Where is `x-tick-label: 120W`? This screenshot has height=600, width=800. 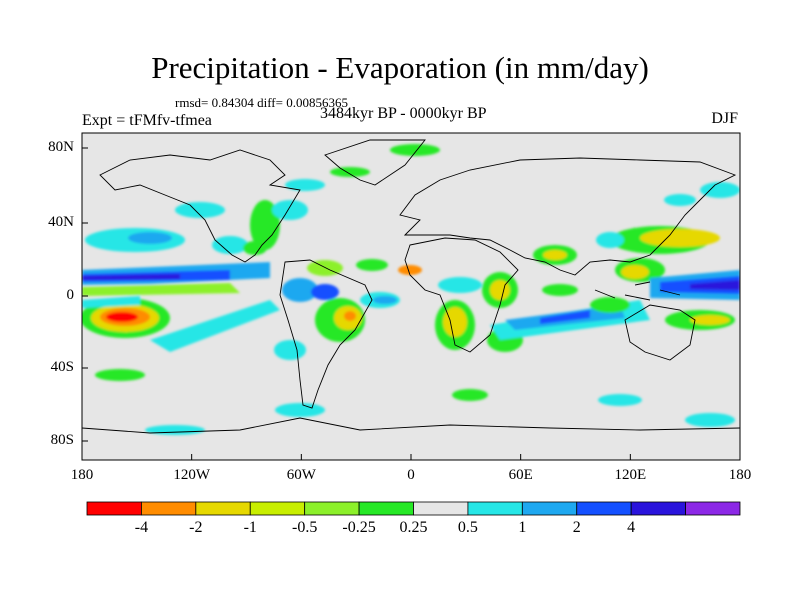 x-tick-label: 120W is located at coordinates (191, 475).